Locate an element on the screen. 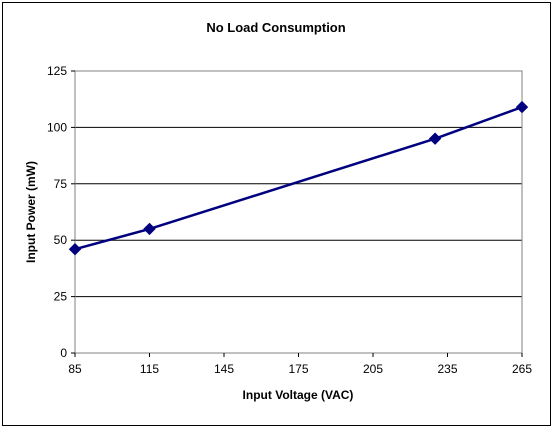  x-tick-label-265: 265 is located at coordinates (522, 369).